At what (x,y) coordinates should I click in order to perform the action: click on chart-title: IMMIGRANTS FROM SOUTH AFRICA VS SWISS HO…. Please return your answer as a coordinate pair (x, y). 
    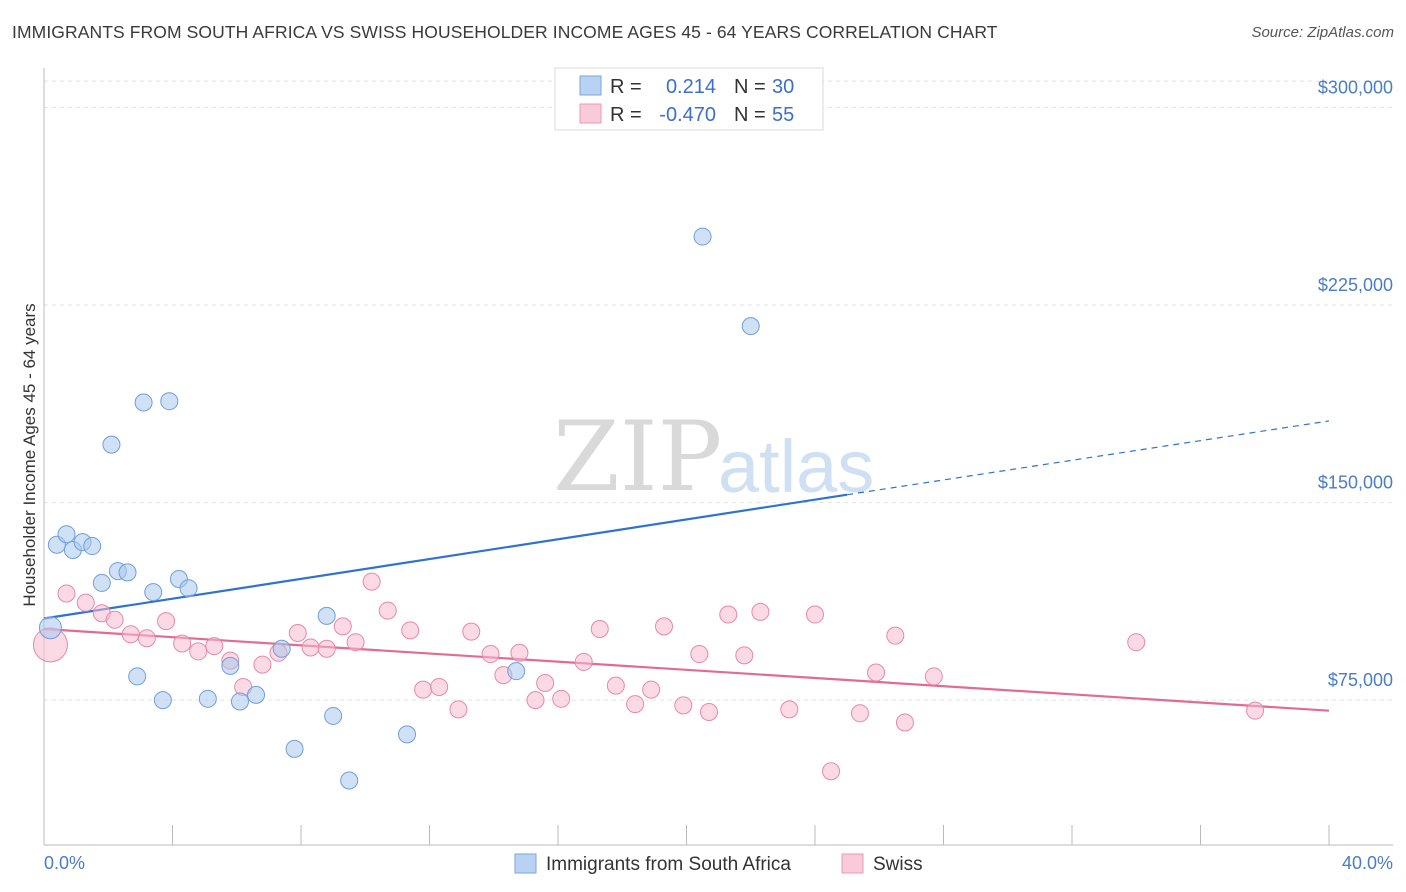
    Looking at the image, I should click on (505, 32).